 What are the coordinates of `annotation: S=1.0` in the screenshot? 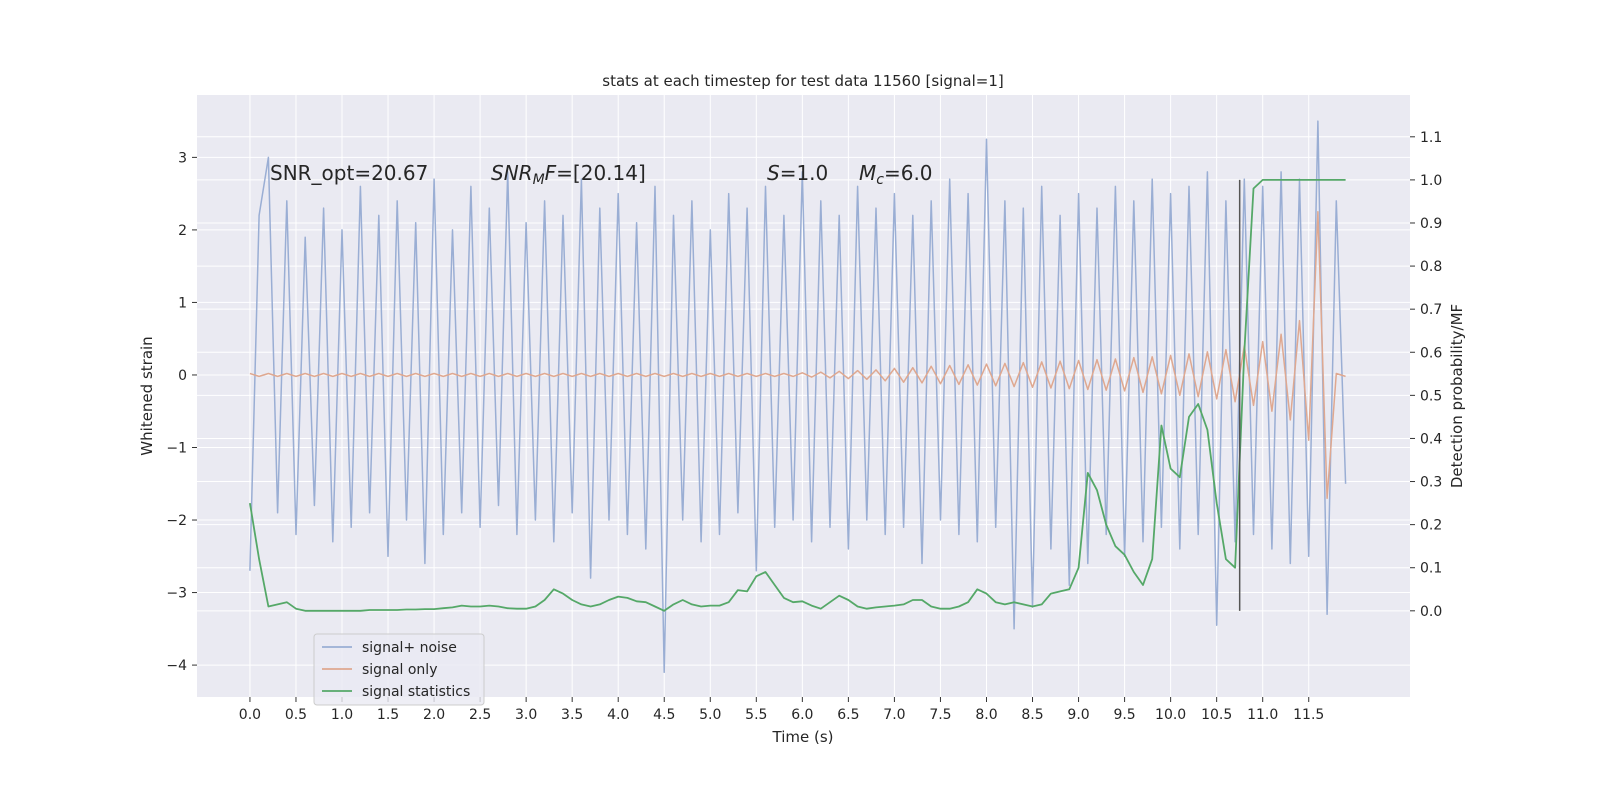 It's located at (797, 173).